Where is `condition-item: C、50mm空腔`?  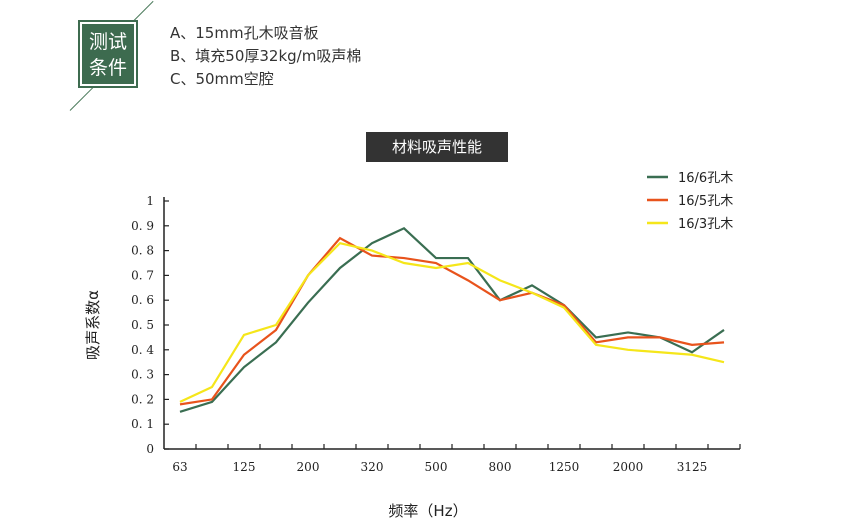
condition-item: C、50mm空腔 is located at coordinates (222, 79).